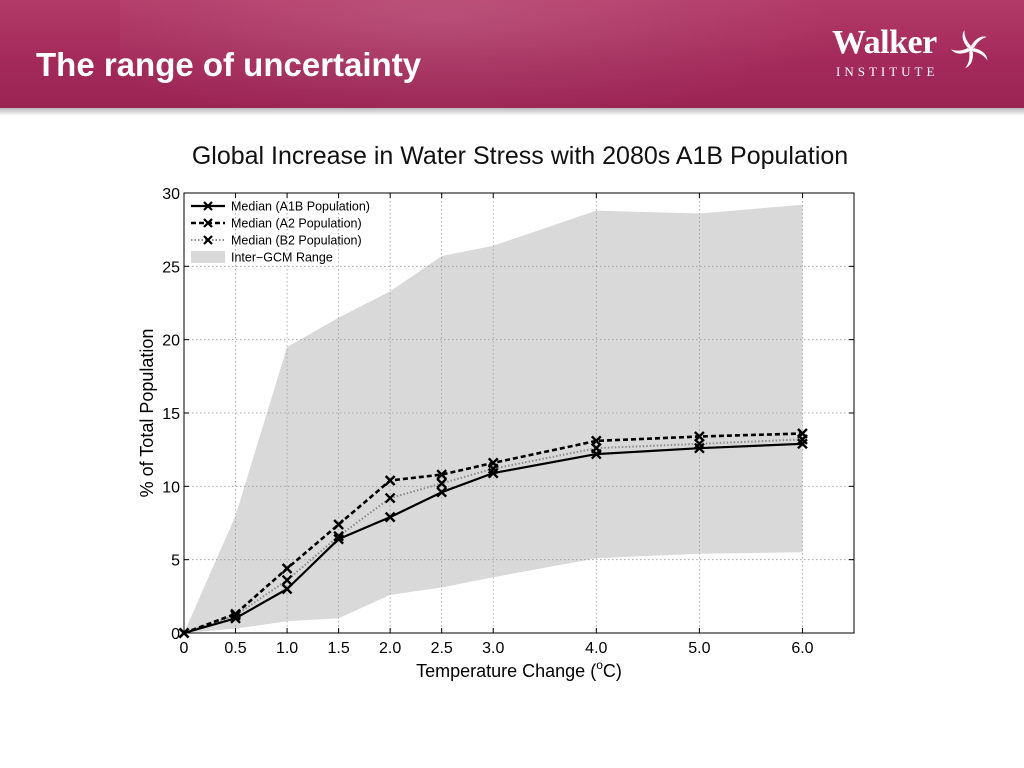 This screenshot has height=768, width=1024. Describe the element at coordinates (171, 341) in the screenshot. I see `y-tick-label: 20` at that location.